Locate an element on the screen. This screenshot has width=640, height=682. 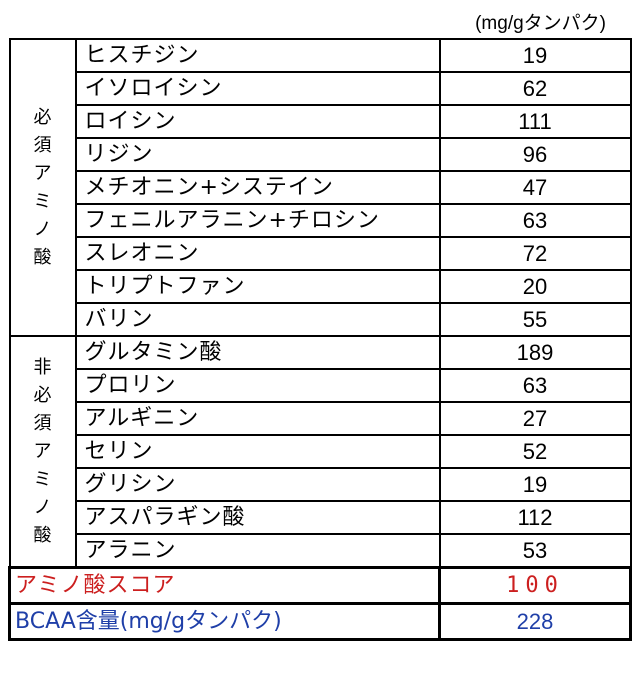
table-row: アルギニン 27 is located at coordinates (321, 418).